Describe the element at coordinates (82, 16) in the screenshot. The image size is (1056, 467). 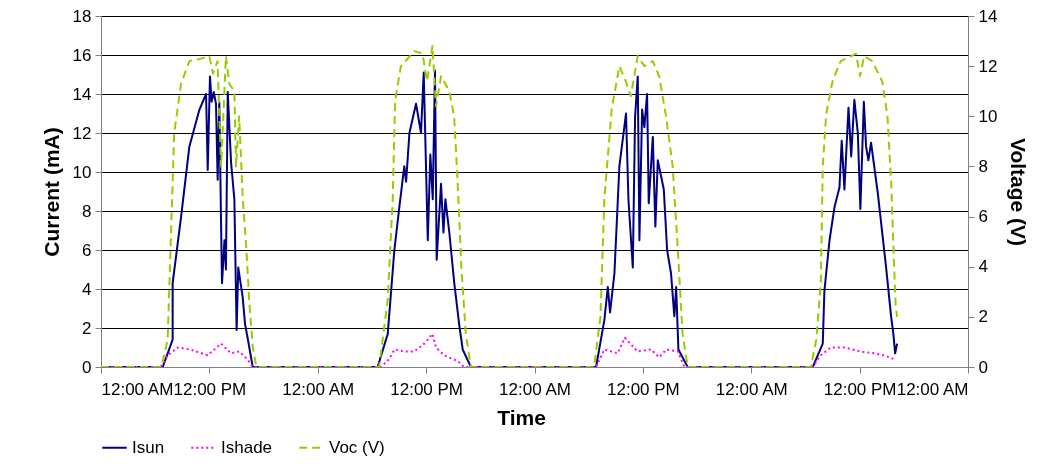
I see `y-tick-label: 18` at that location.